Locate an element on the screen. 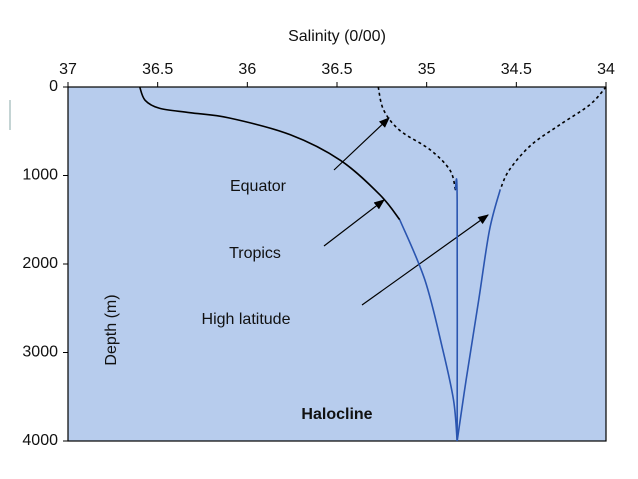 This screenshot has height=479, width=638. annotation: Equator is located at coordinates (258, 186).